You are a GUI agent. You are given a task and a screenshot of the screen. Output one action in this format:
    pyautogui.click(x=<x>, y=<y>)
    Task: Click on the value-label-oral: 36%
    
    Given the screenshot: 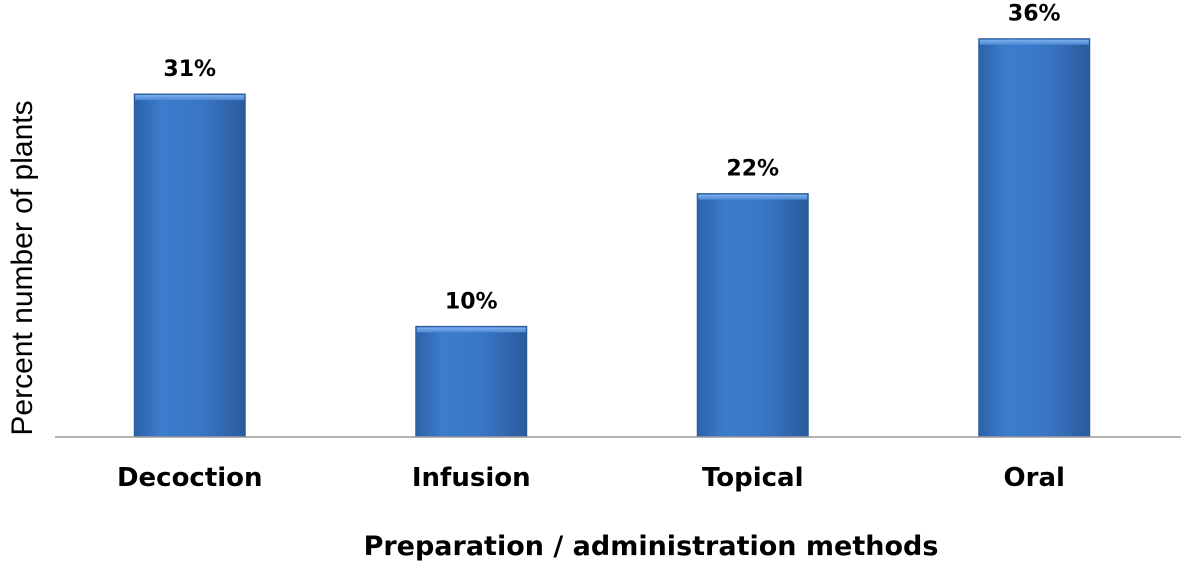 What is the action you would take?
    pyautogui.click(x=1034, y=14)
    